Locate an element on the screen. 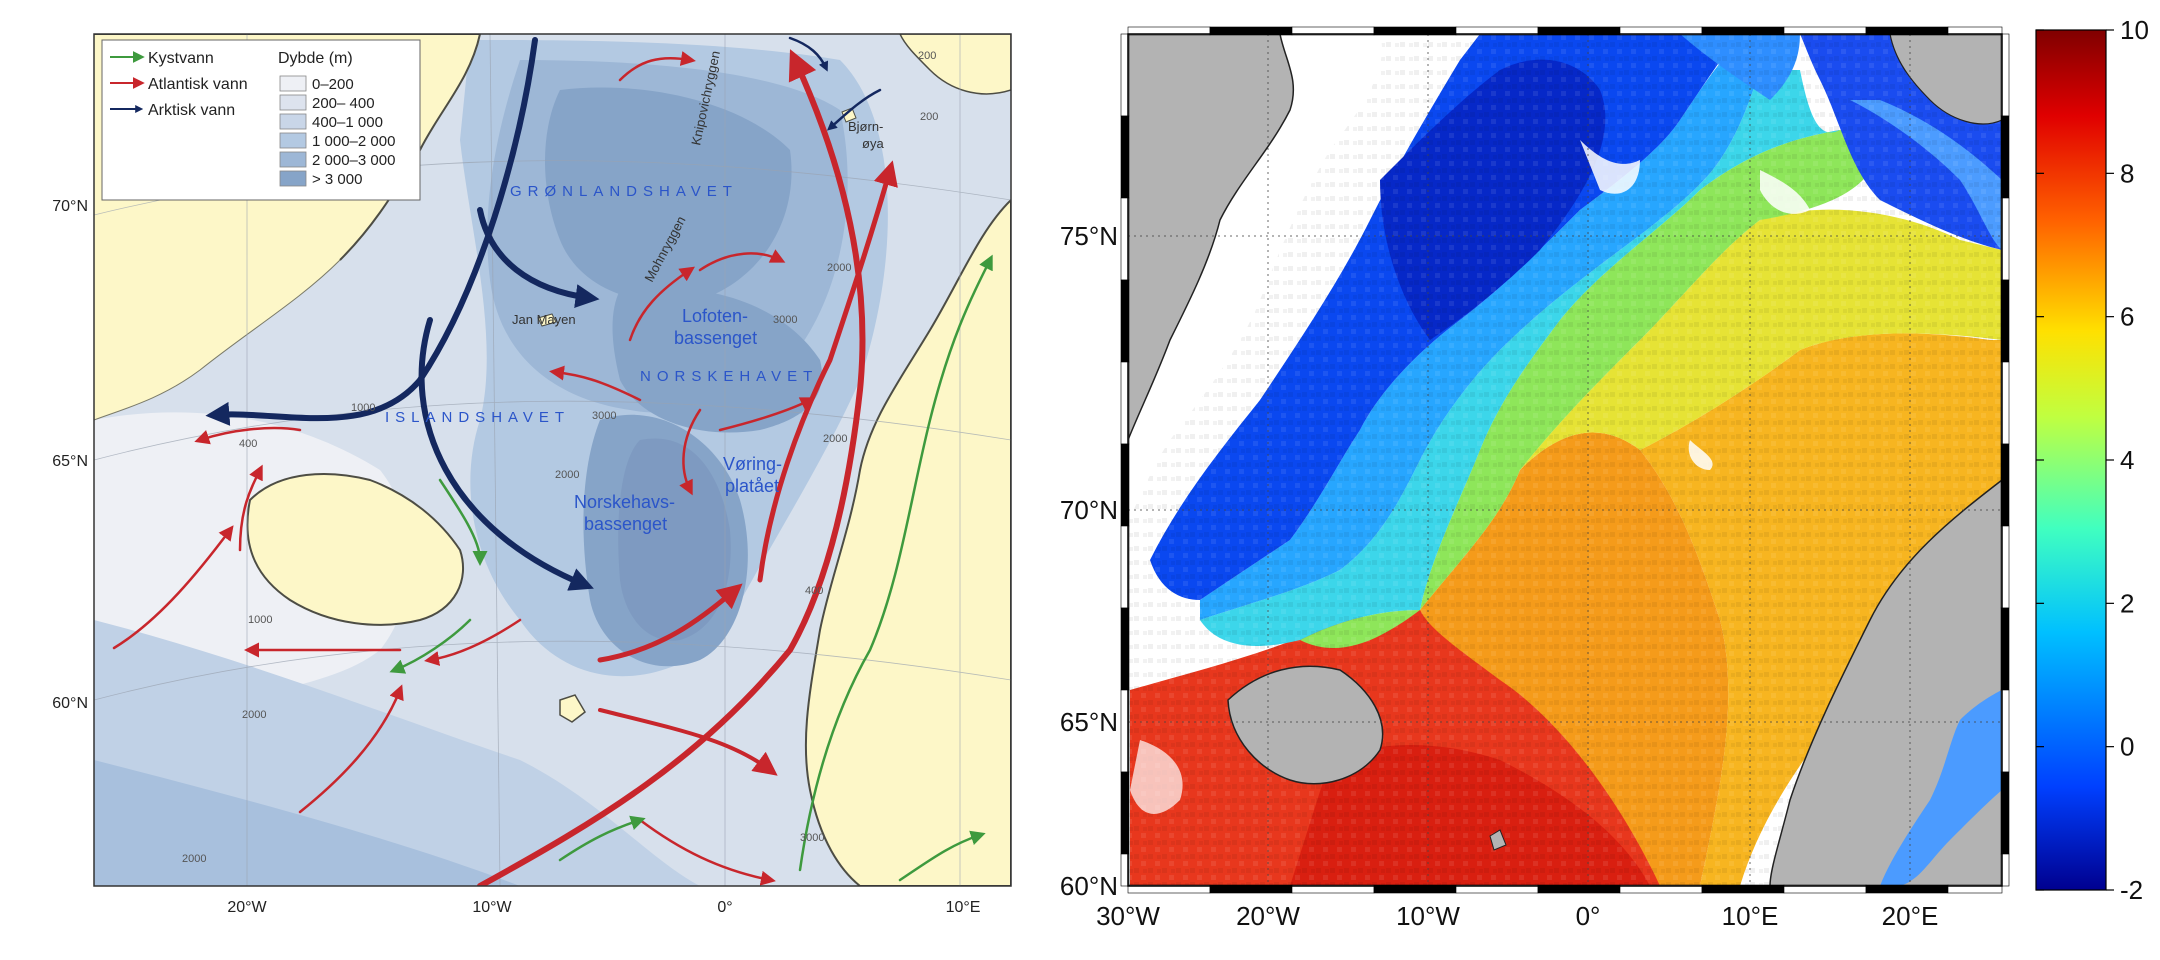 Image resolution: width=2160 pixels, height=960 pixels. svalbard-land is located at coordinates (955, 64).